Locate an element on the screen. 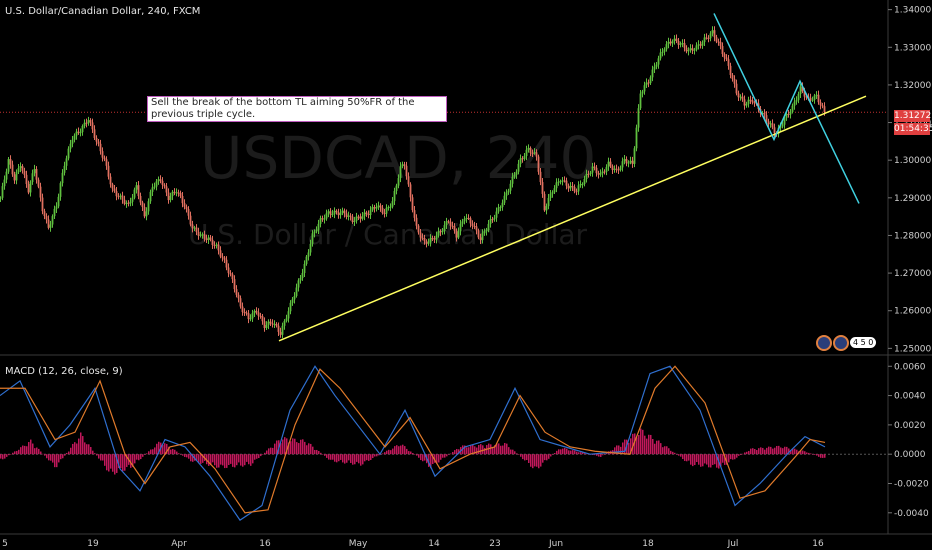 Image resolution: width=932 pixels, height=550 pixels. time-tick-label: Jun is located at coordinates (555, 544).